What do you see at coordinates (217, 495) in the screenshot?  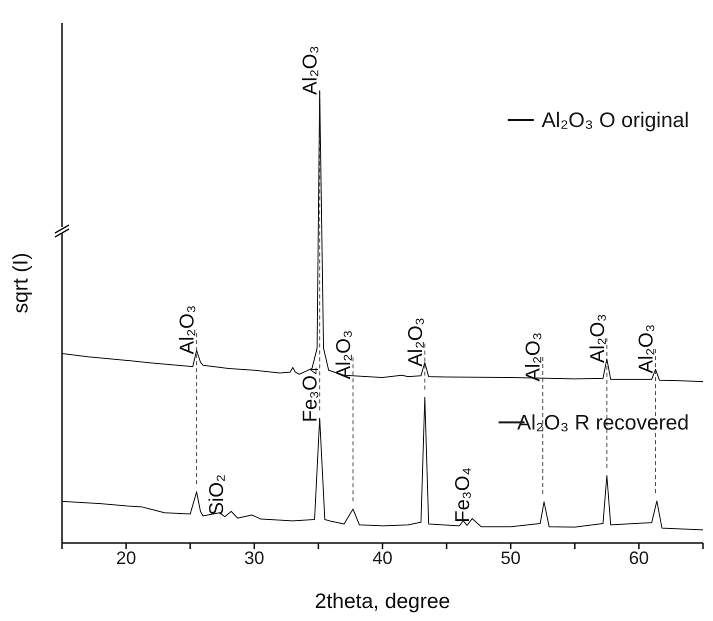 I see `annotation: SiO₂` at bounding box center [217, 495].